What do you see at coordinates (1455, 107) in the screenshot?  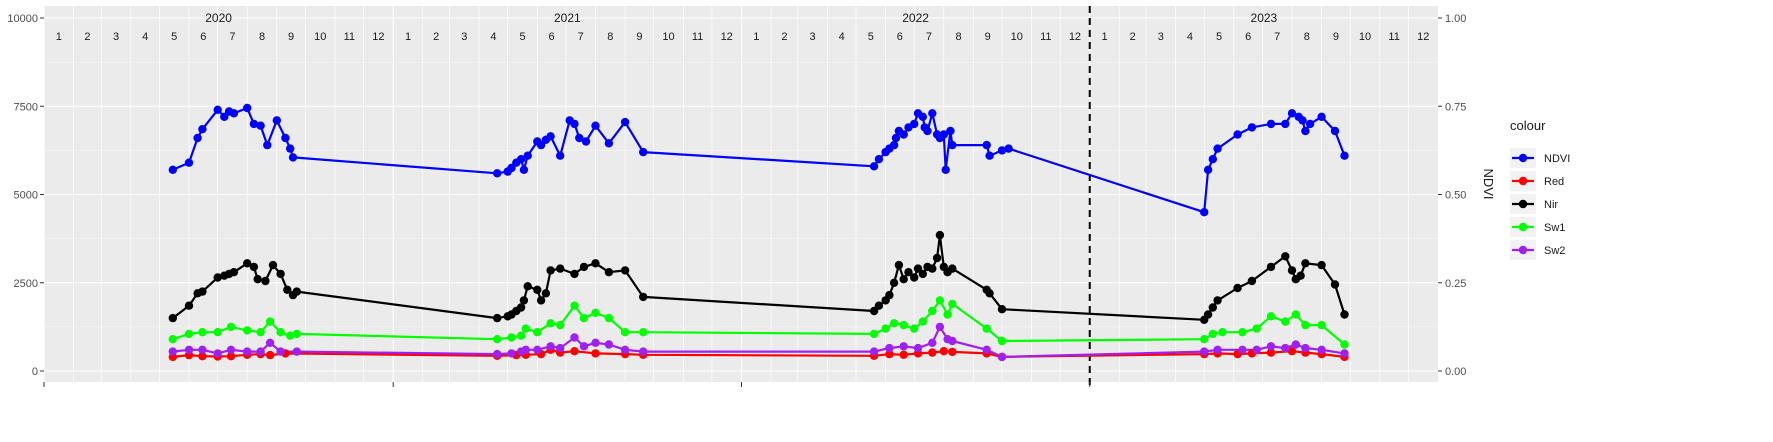 I see `right-tick-label: 0.75` at bounding box center [1455, 107].